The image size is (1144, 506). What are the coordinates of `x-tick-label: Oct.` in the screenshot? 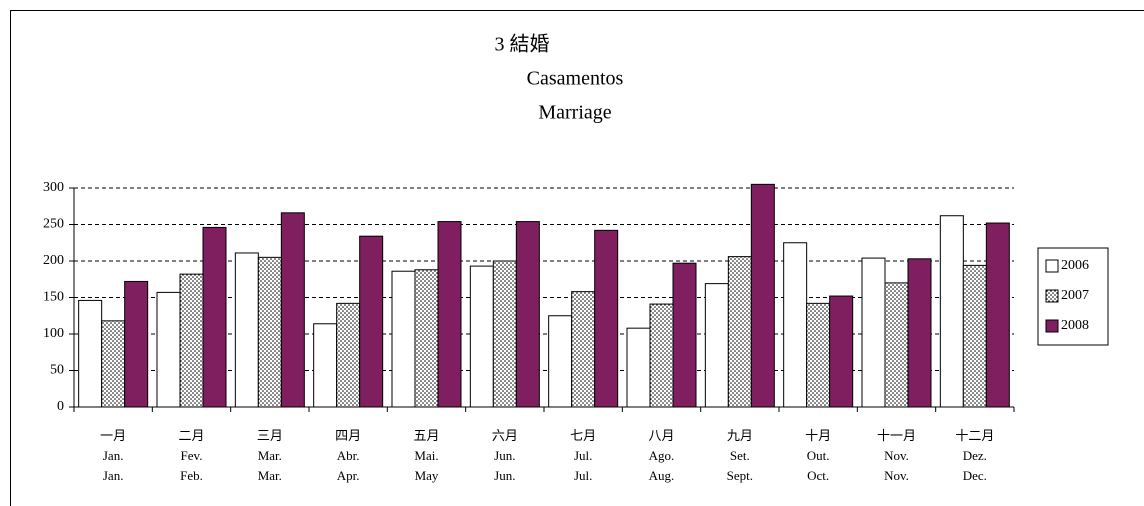 It's located at (818, 475).